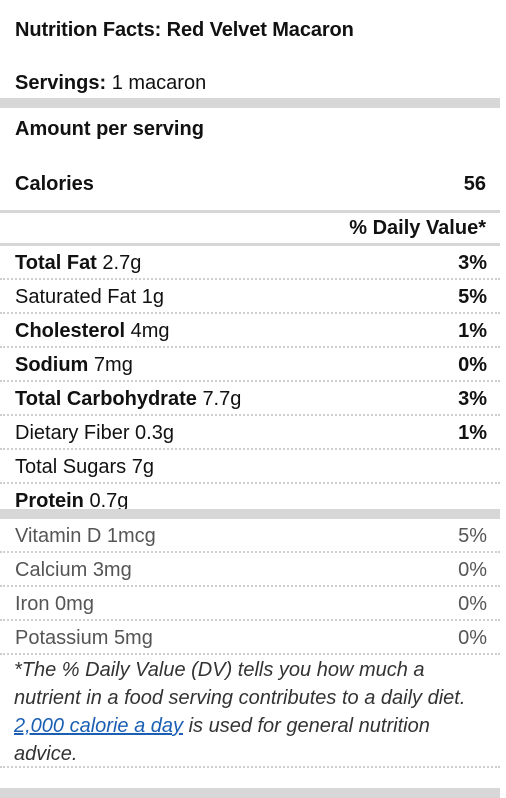  What do you see at coordinates (74, 604) in the screenshot?
I see `vitamin-amount: 0mg` at bounding box center [74, 604].